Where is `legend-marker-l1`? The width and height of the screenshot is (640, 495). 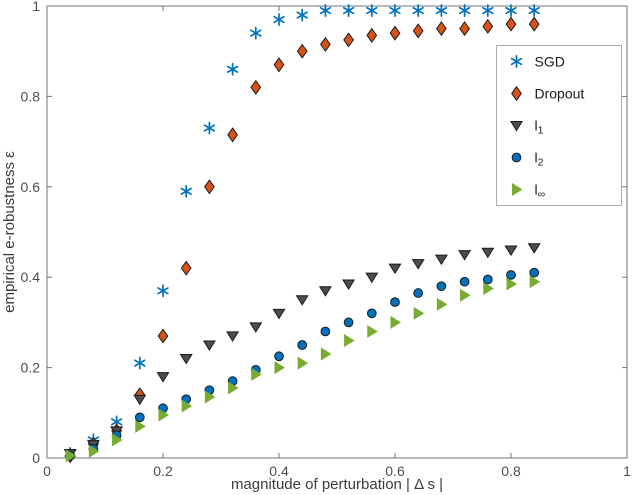 legend-marker-l1 is located at coordinates (516, 126).